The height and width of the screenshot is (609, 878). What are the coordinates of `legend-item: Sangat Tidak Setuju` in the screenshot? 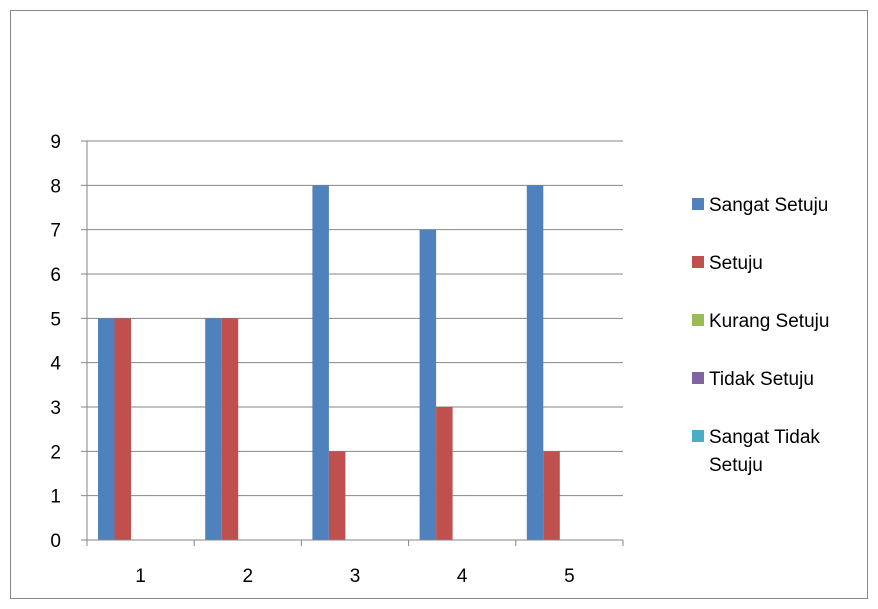 It's located at (775, 452).